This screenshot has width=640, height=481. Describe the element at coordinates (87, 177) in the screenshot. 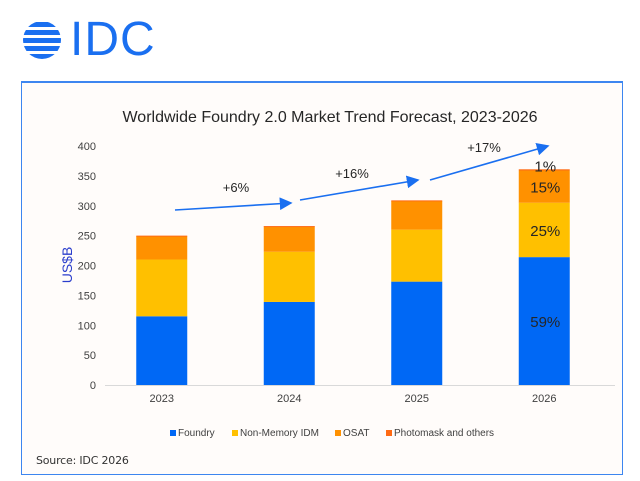

I see `y-tick-label: 350` at that location.